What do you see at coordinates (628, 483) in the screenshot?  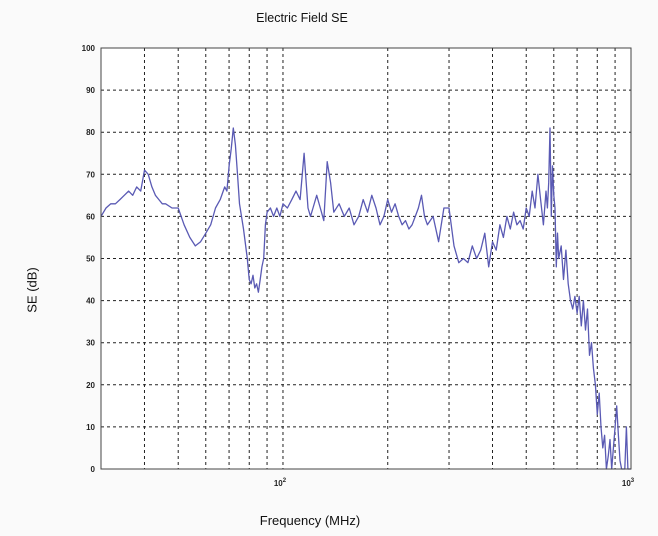 I see `x-tick-label: 10³` at bounding box center [628, 483].